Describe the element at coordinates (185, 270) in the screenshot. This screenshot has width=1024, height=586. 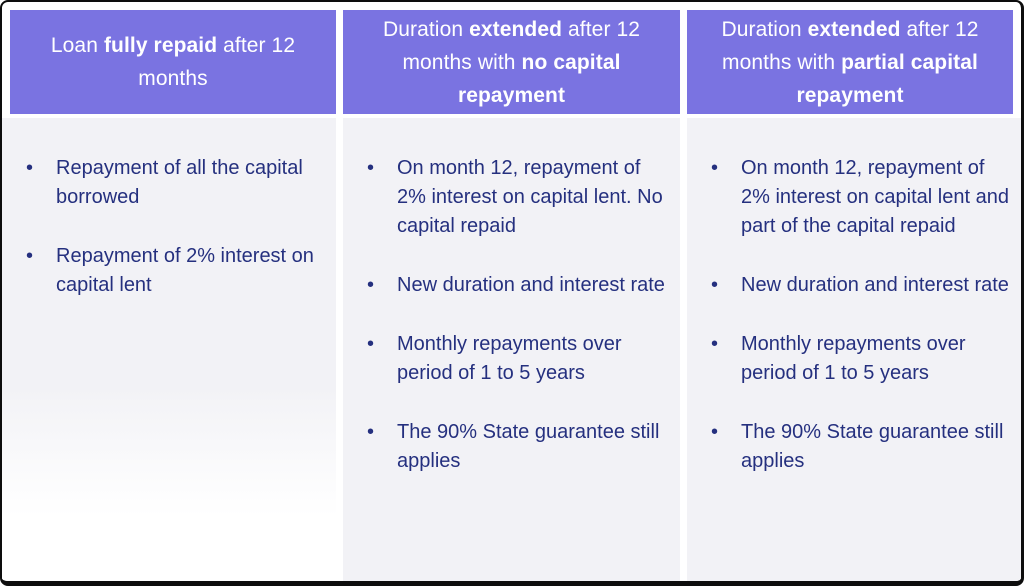
I see `bullet-text: Repayment of 2% interest on capital lent` at that location.